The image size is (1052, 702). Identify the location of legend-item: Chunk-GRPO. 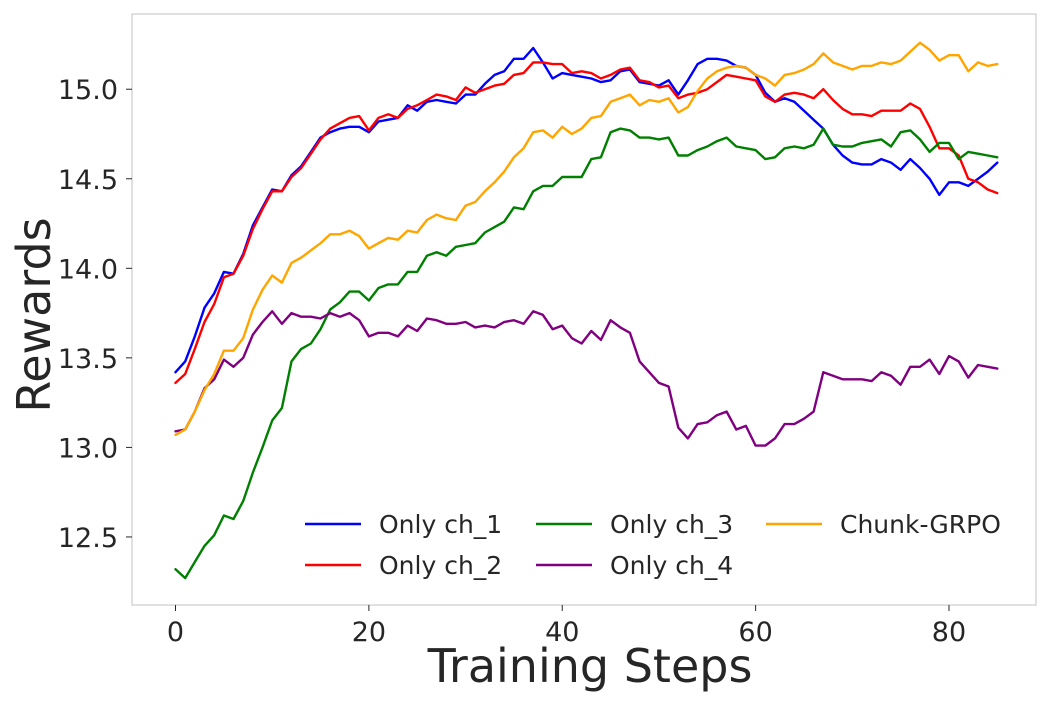
(883, 524).